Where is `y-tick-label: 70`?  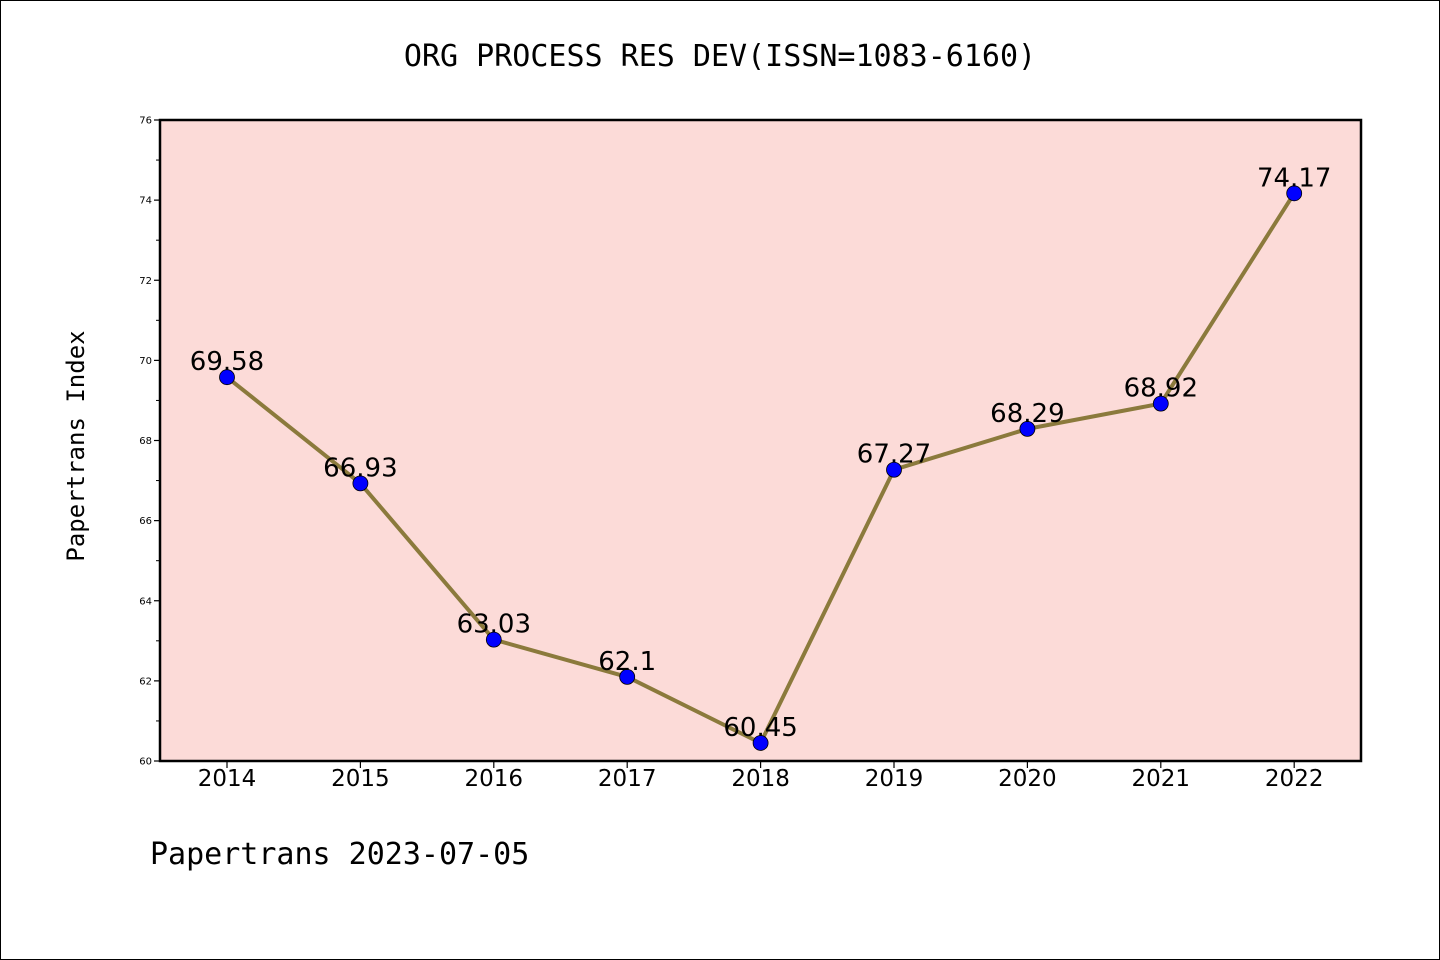
y-tick-label: 70 is located at coordinates (145, 361).